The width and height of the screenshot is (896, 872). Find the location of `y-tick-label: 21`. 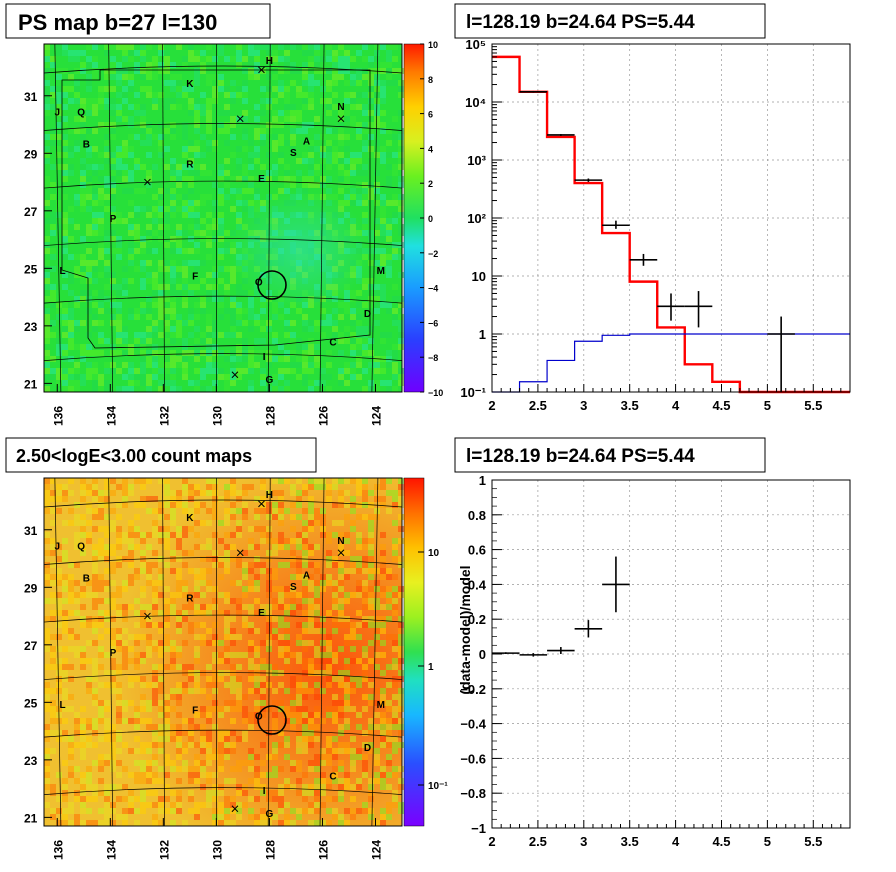

y-tick-label: 21 is located at coordinates (31, 384).